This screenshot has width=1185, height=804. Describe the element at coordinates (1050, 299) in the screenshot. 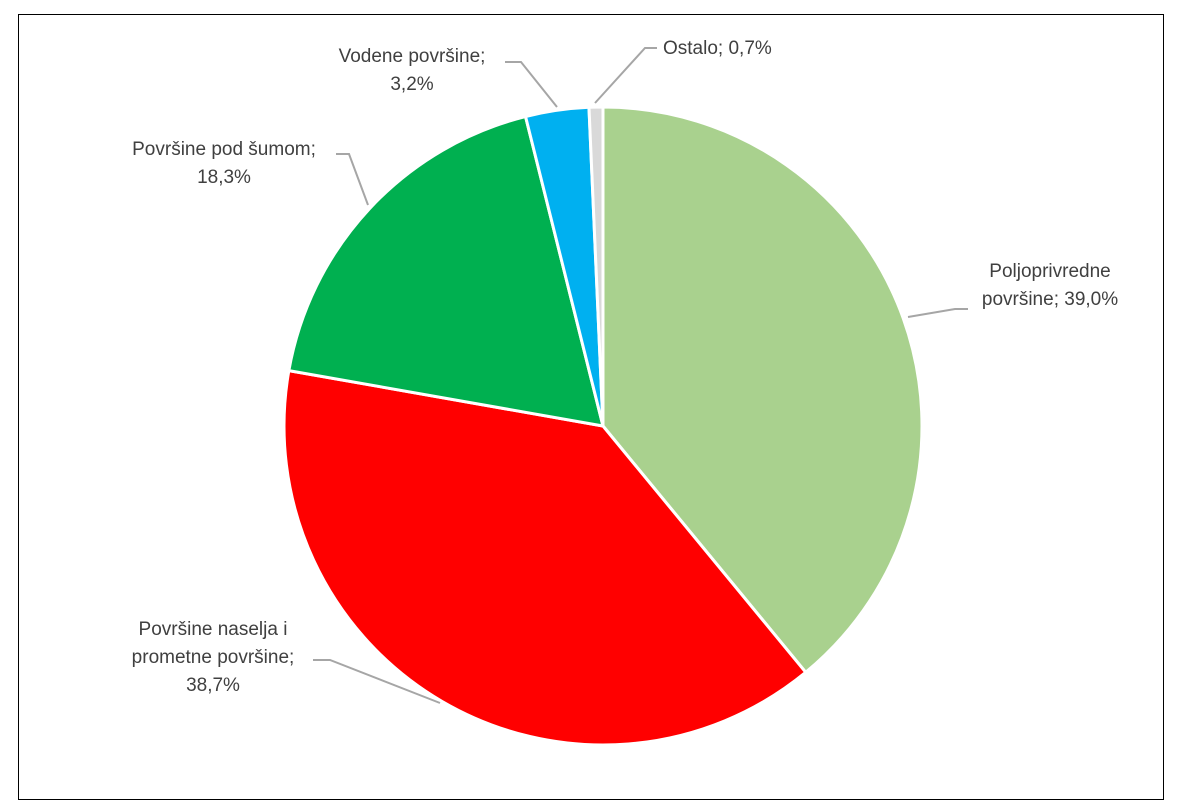

I see `data-label-line: površine; 39,0%` at that location.